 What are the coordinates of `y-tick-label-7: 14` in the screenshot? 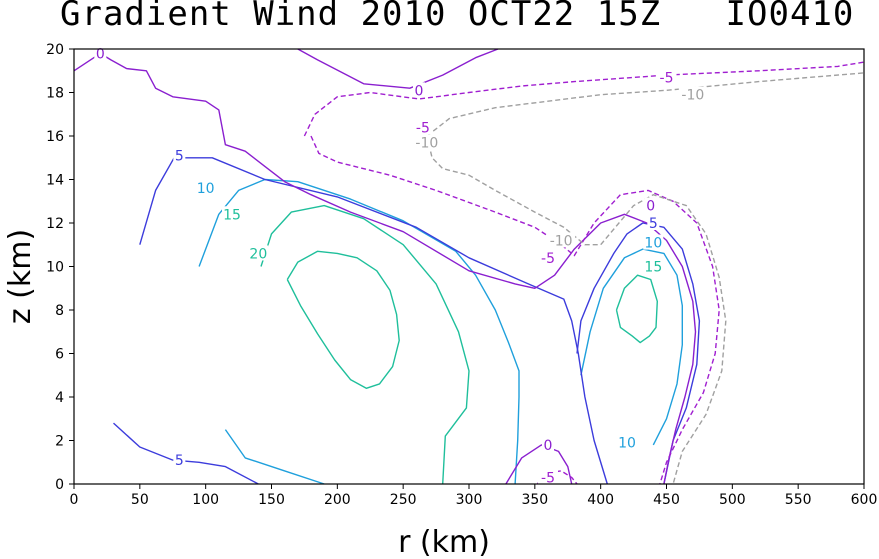 It's located at (55, 181).